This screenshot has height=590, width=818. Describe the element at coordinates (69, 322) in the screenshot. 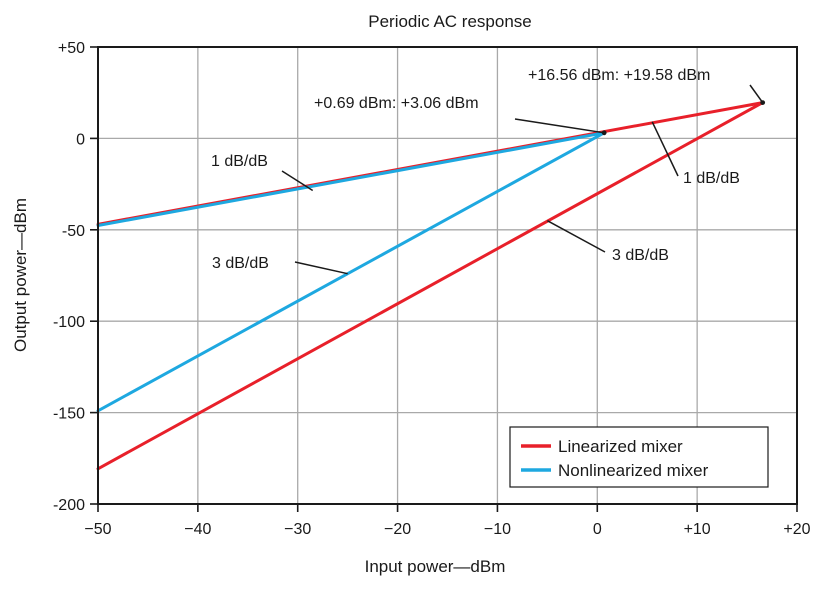

I see `y-tick-label: -100` at that location.